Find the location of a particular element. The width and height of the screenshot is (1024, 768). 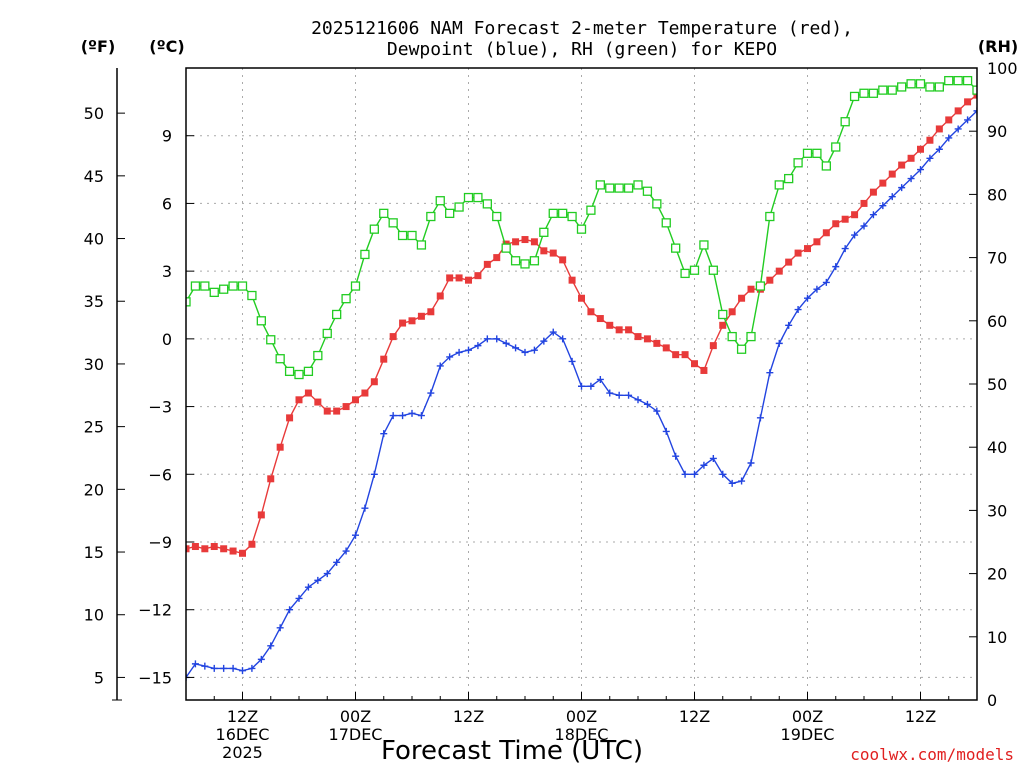

unit-label-celsius: (ºC) is located at coordinates (166, 46).